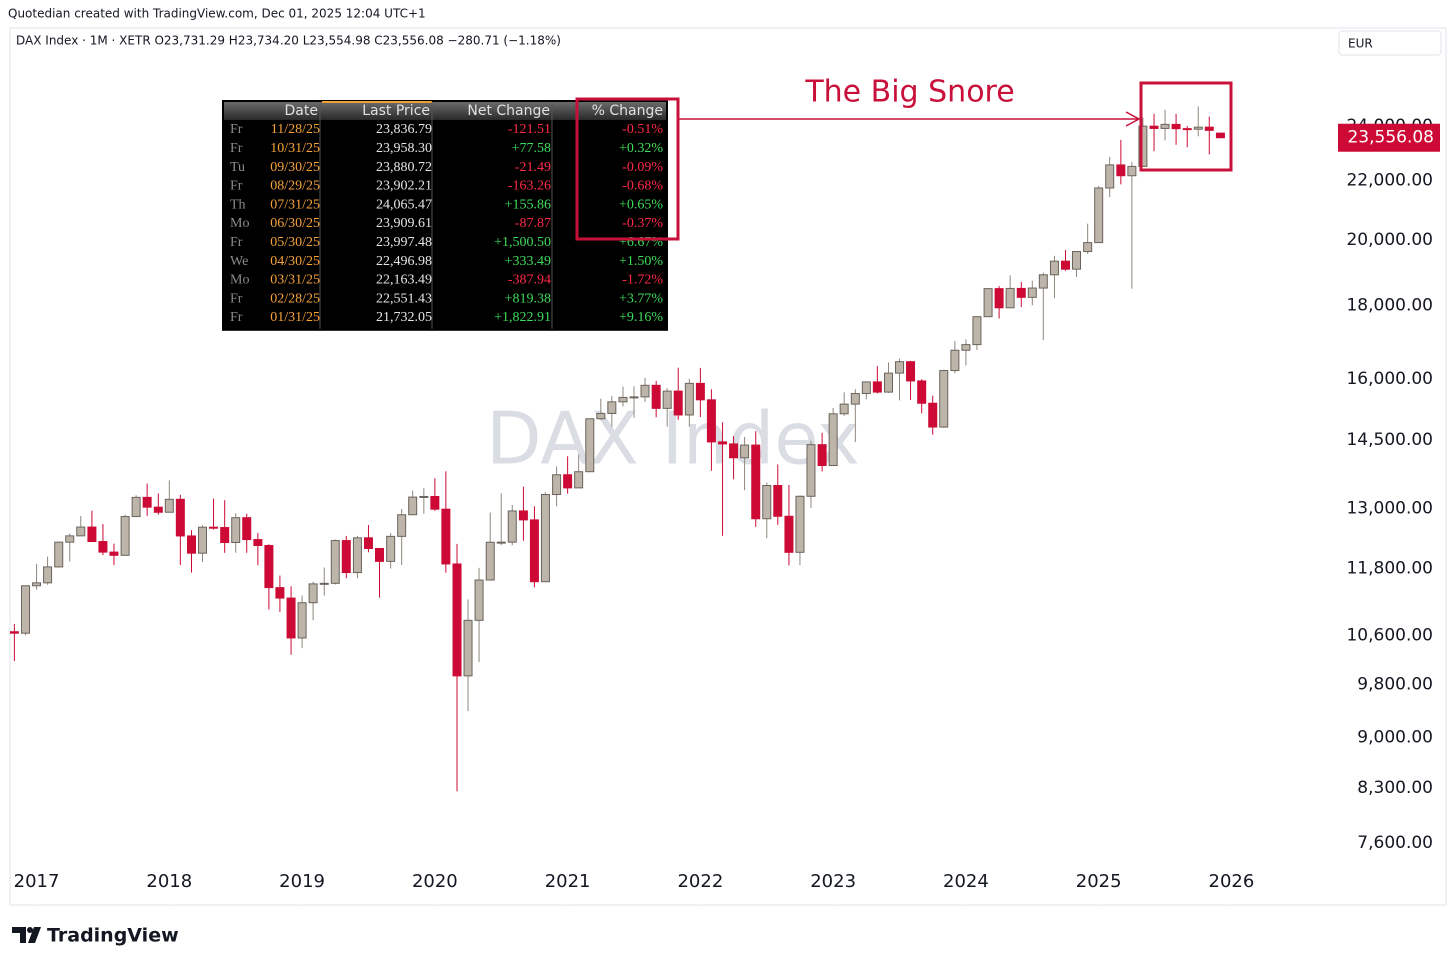 This screenshot has width=1456, height=968. What do you see at coordinates (642, 129) in the screenshot?
I see `table-cell: -0.51%` at bounding box center [642, 129].